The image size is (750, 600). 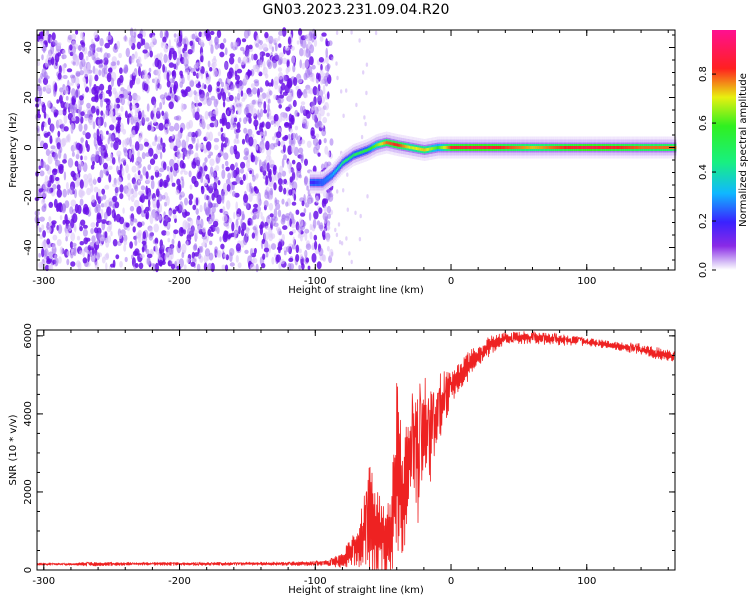 I want to click on colorbar-tick-label: 0.4, so click(x=703, y=172).